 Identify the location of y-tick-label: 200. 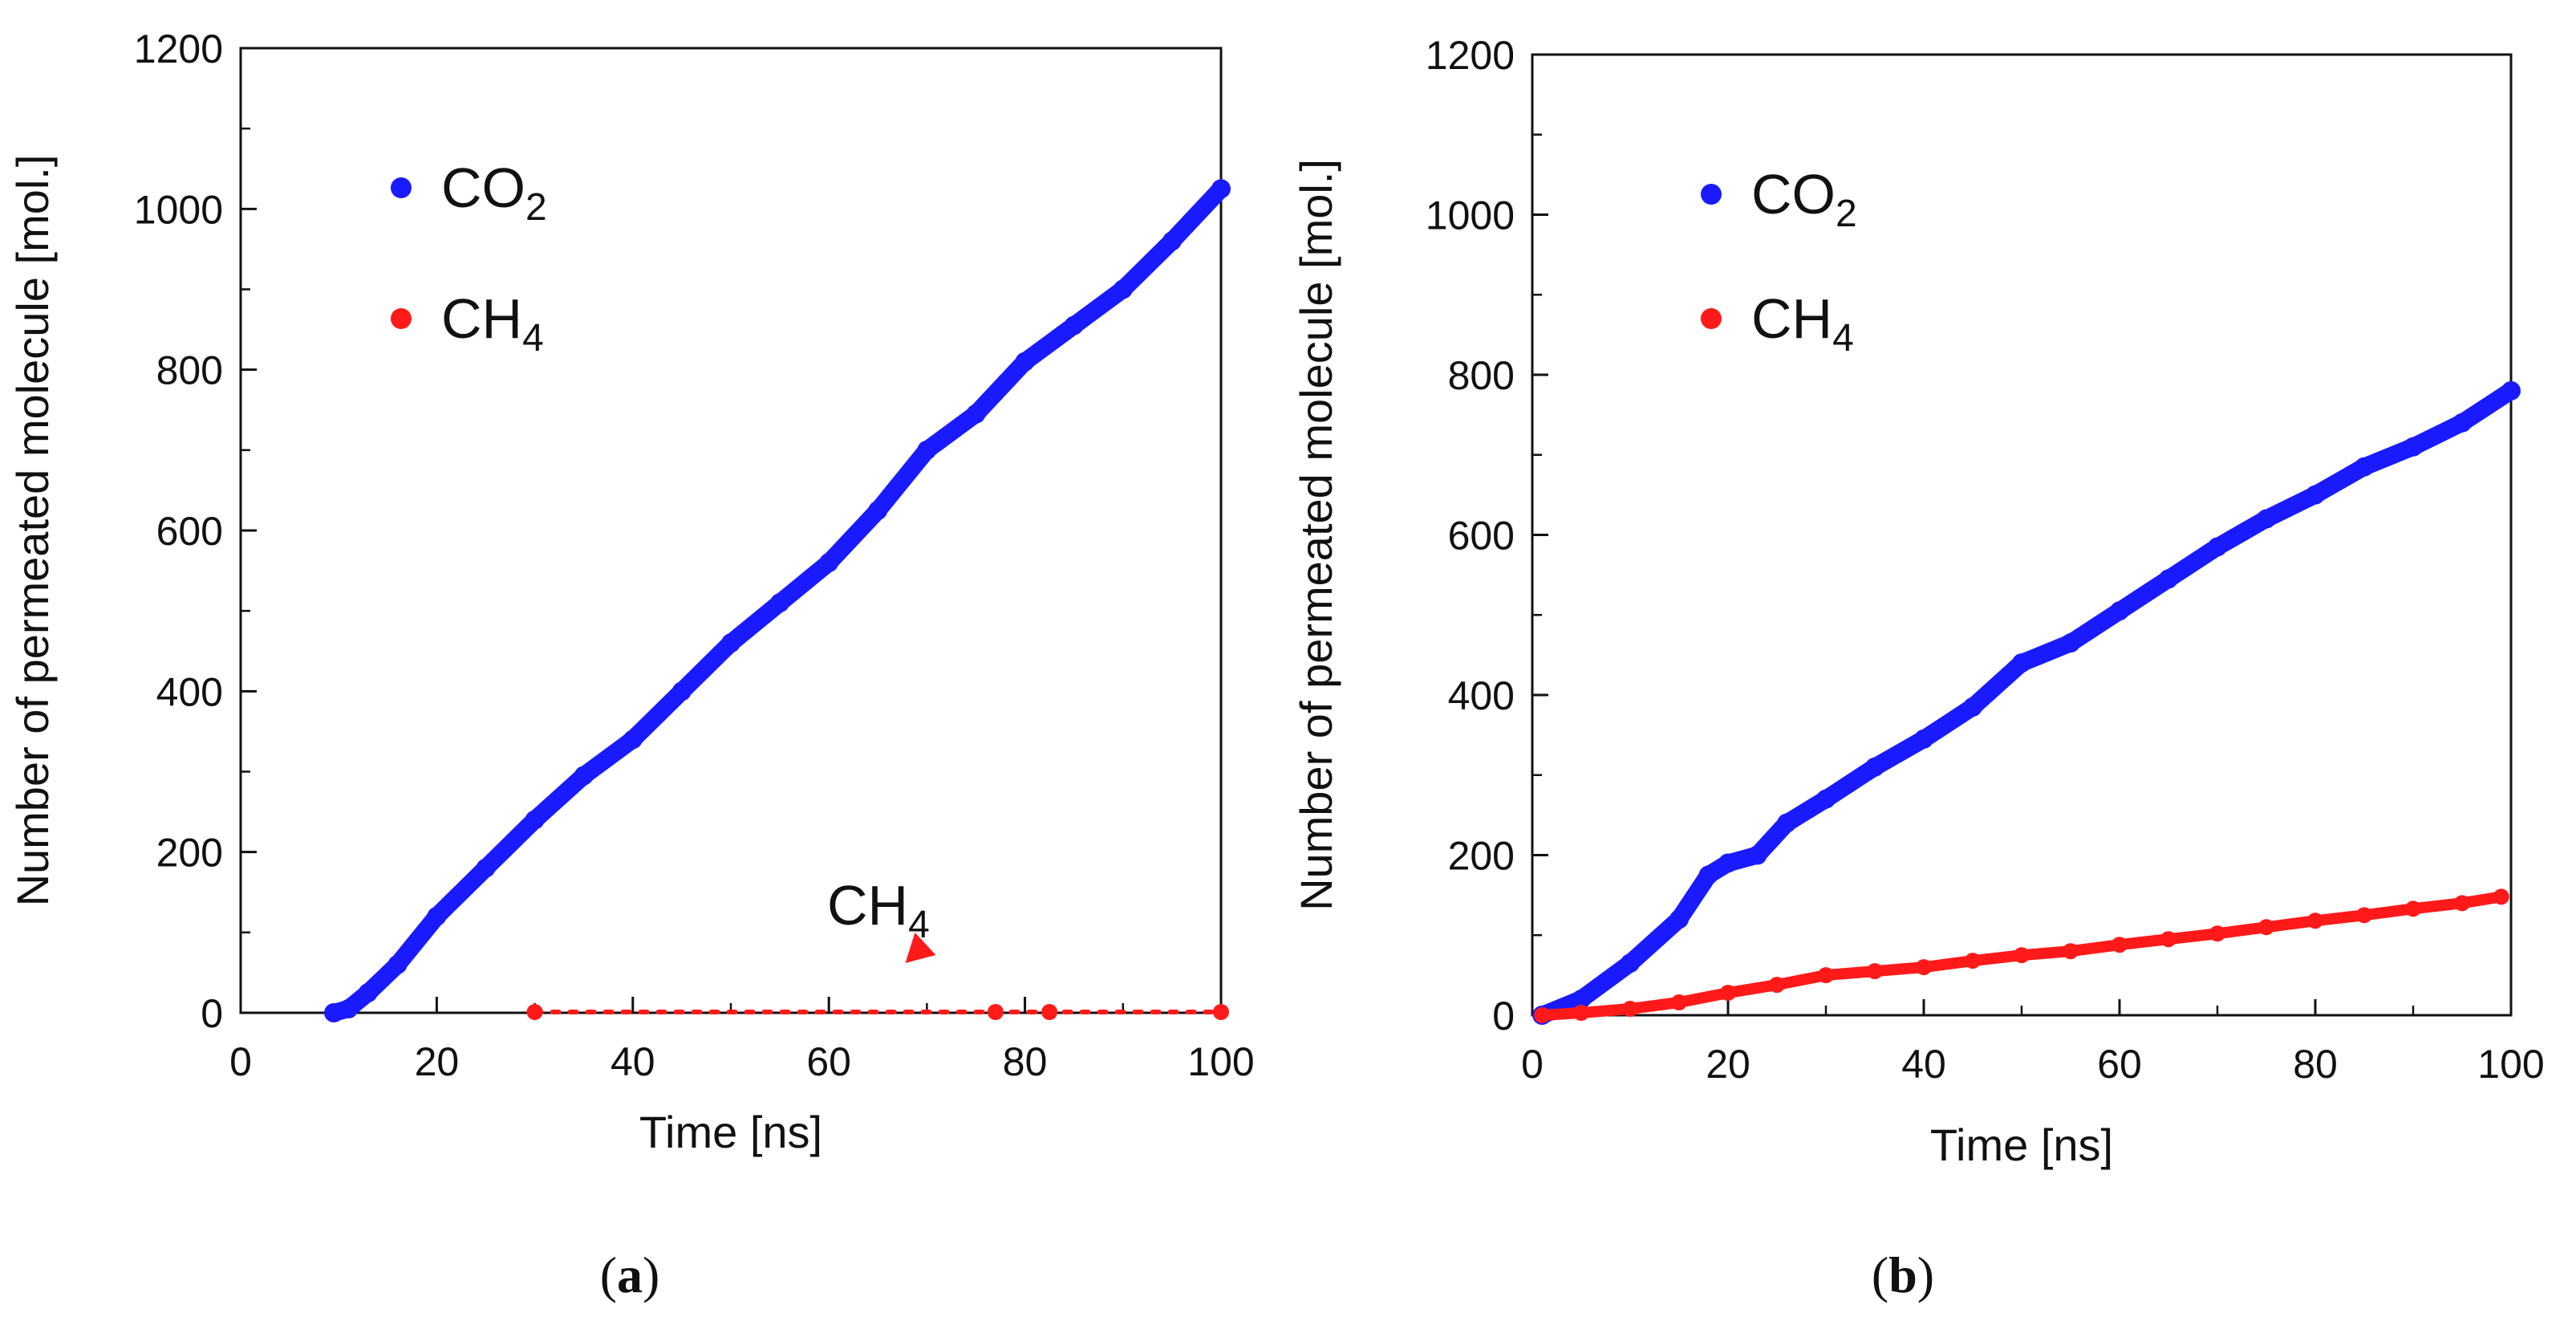
(189, 853).